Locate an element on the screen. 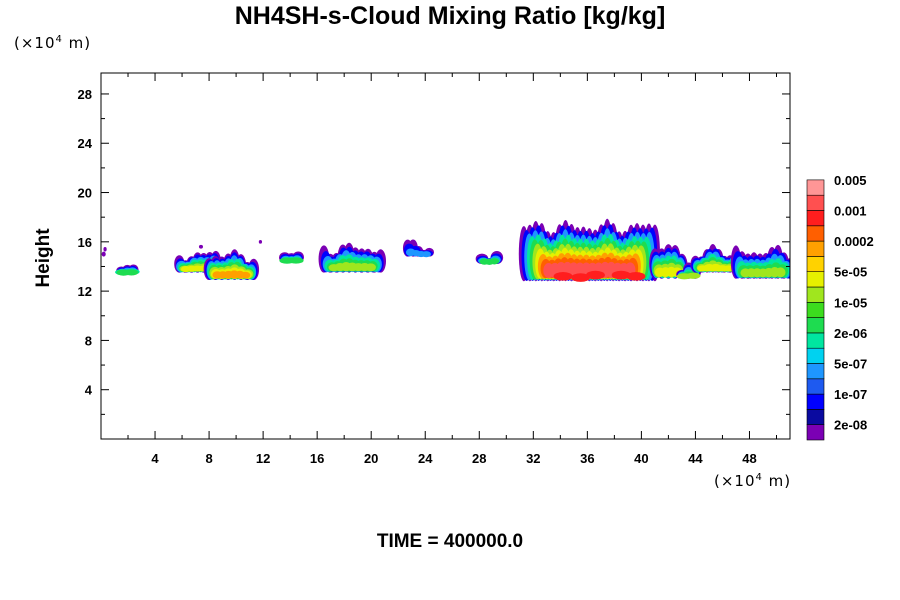 The image size is (900, 600). colorbar-label: 2e-08 is located at coordinates (850, 425).